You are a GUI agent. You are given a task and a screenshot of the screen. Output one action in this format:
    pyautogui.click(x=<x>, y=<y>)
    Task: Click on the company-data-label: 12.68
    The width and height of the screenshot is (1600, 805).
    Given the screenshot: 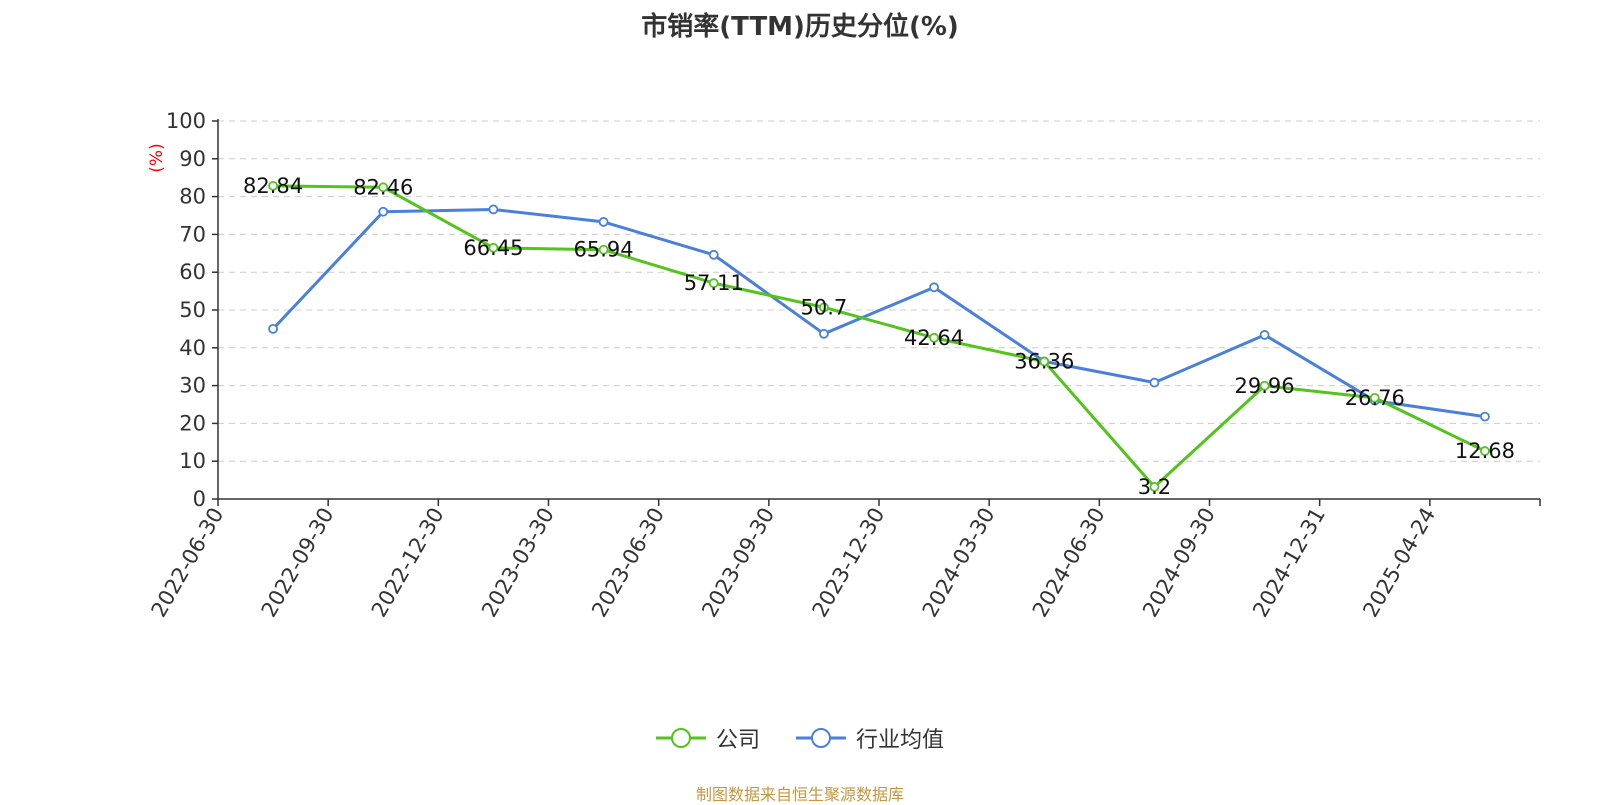 What is the action you would take?
    pyautogui.click(x=1485, y=451)
    